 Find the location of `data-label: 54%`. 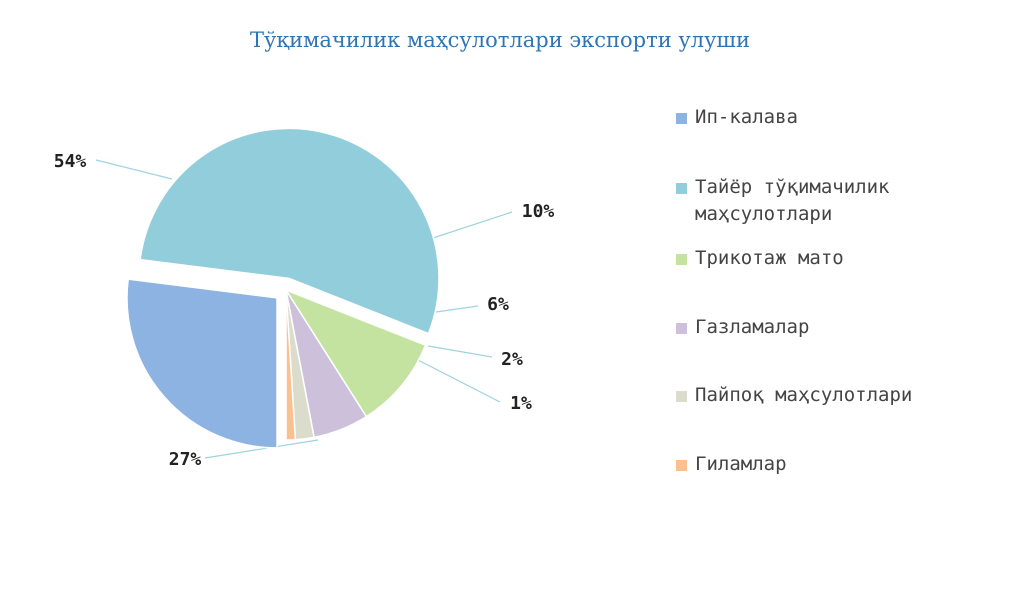

data-label: 54% is located at coordinates (70, 161).